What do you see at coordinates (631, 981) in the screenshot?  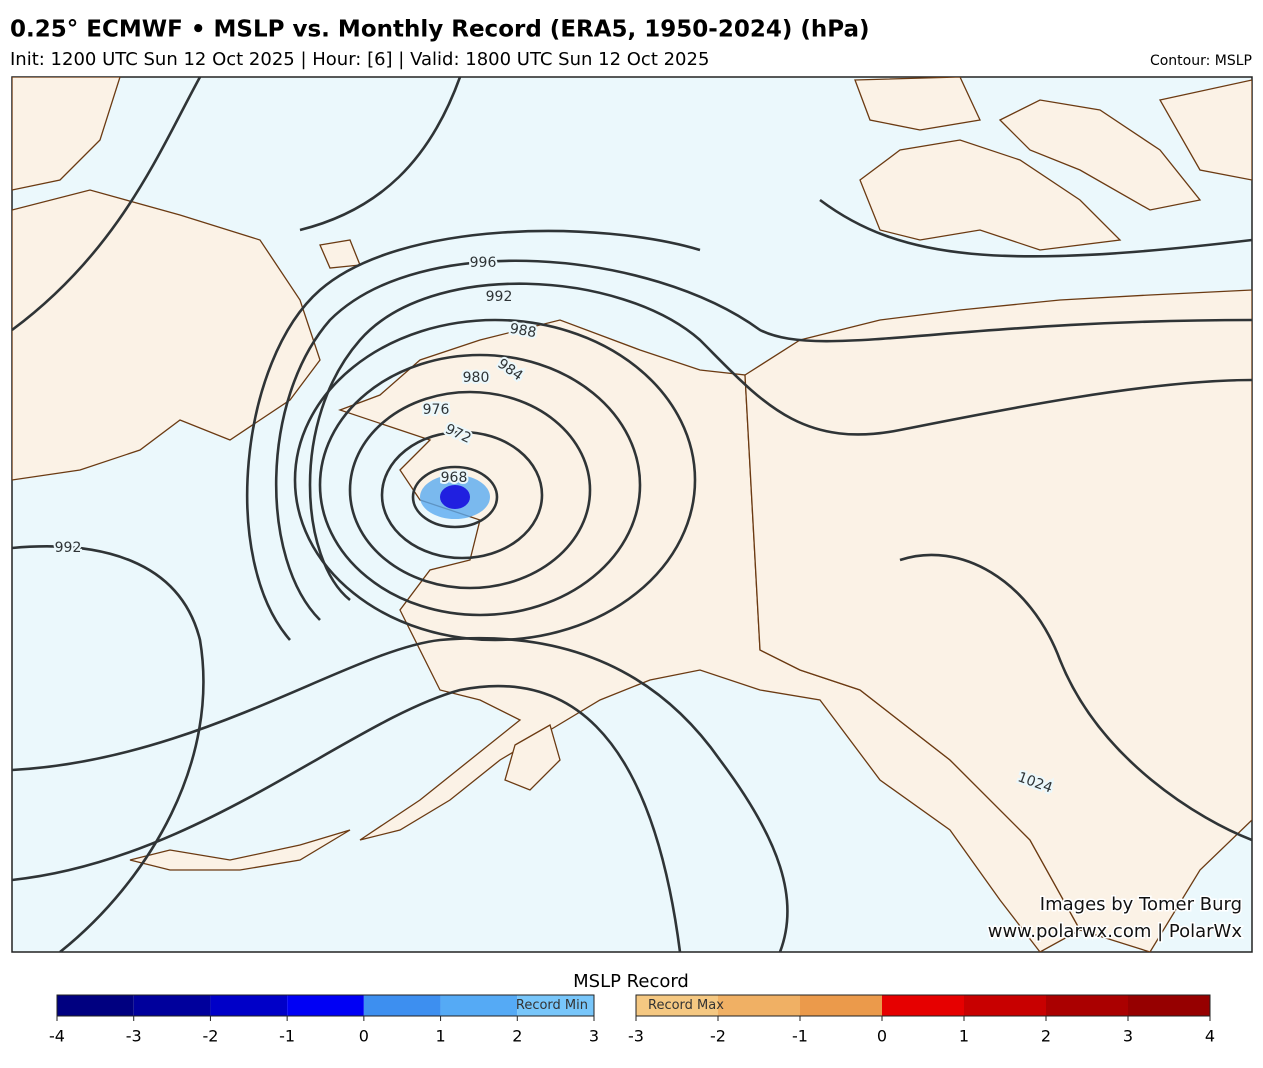 I see `colorbar-title: MSLP Record` at bounding box center [631, 981].